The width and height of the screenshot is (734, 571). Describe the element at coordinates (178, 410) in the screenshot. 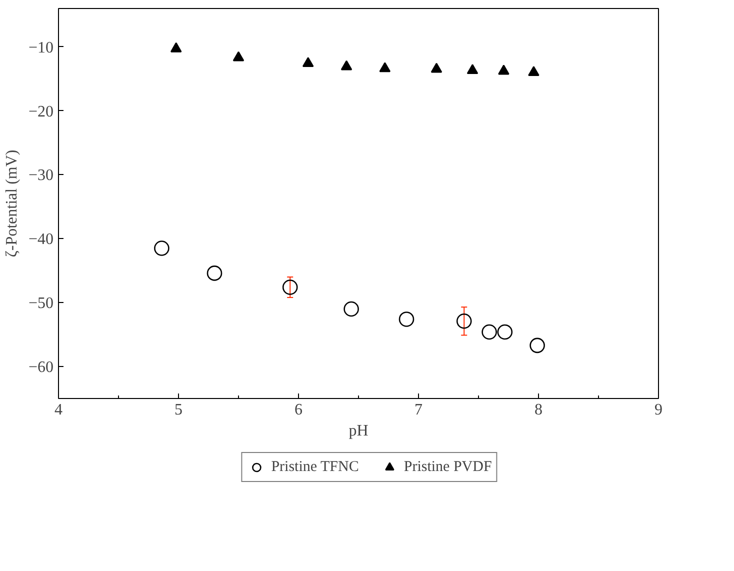

I see `x-tick-label: 5` at that location.